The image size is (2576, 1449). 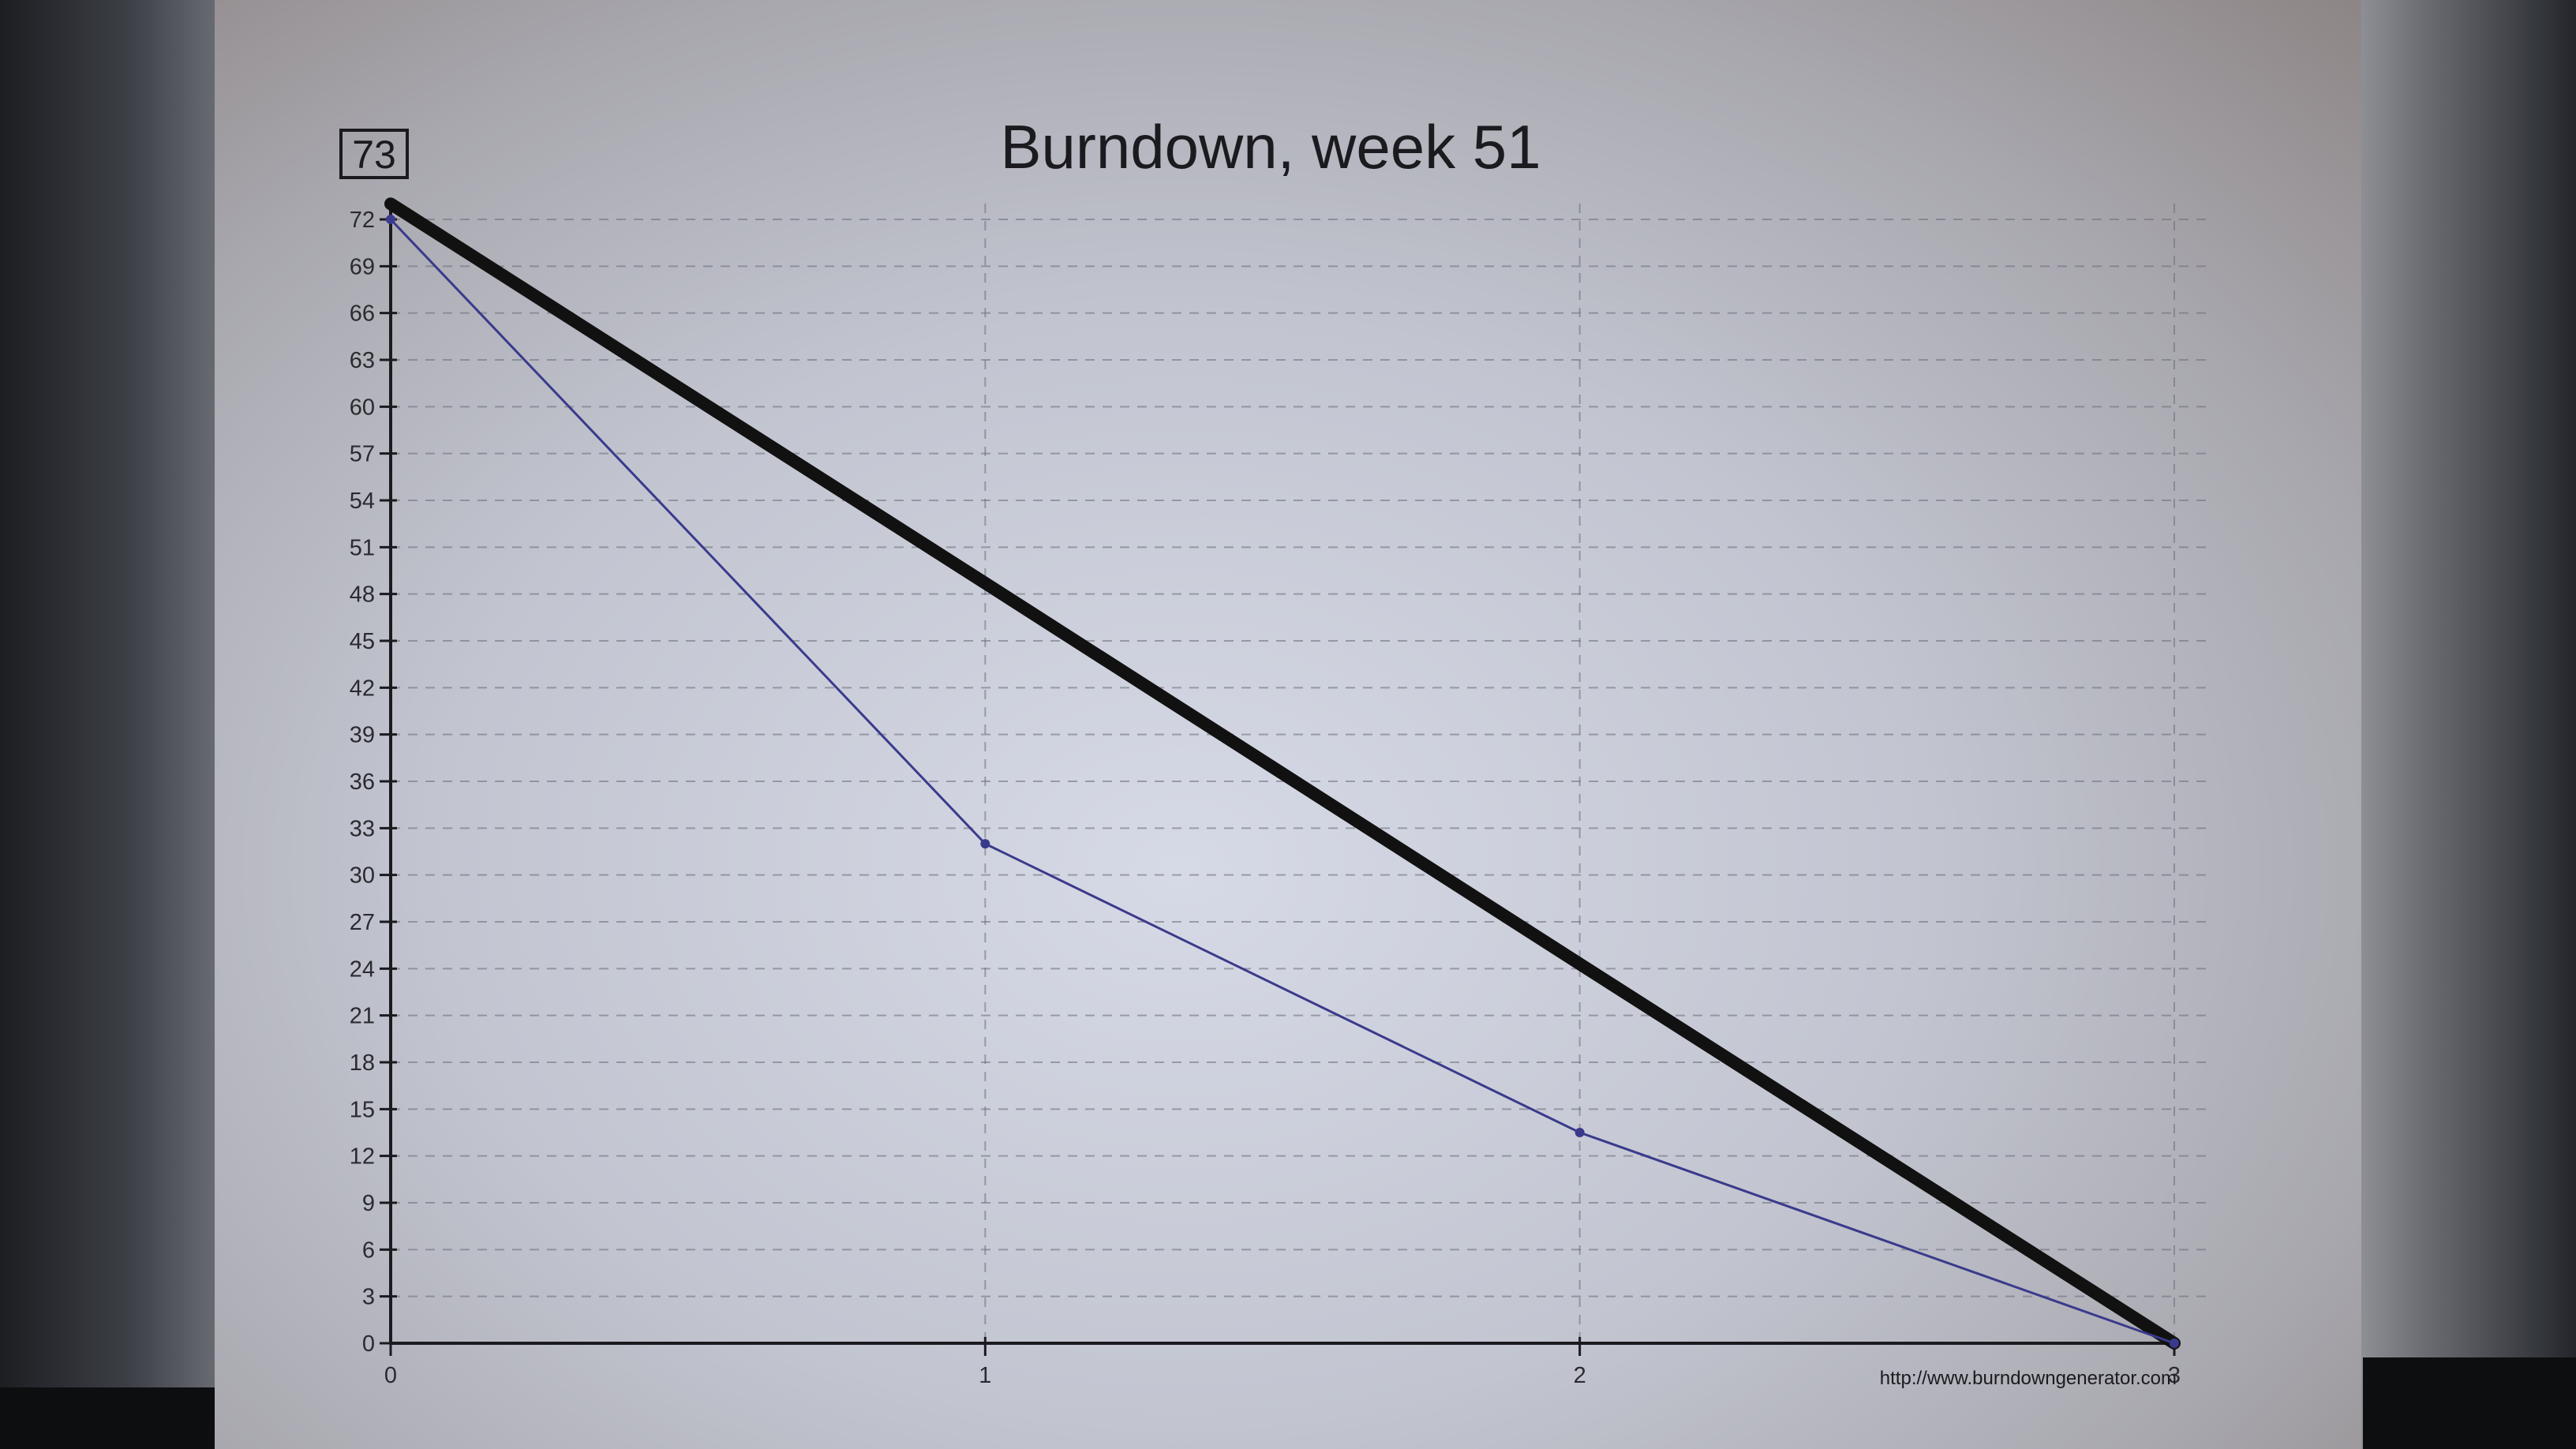 I want to click on y-tick-label-51: 51, so click(x=362, y=547).